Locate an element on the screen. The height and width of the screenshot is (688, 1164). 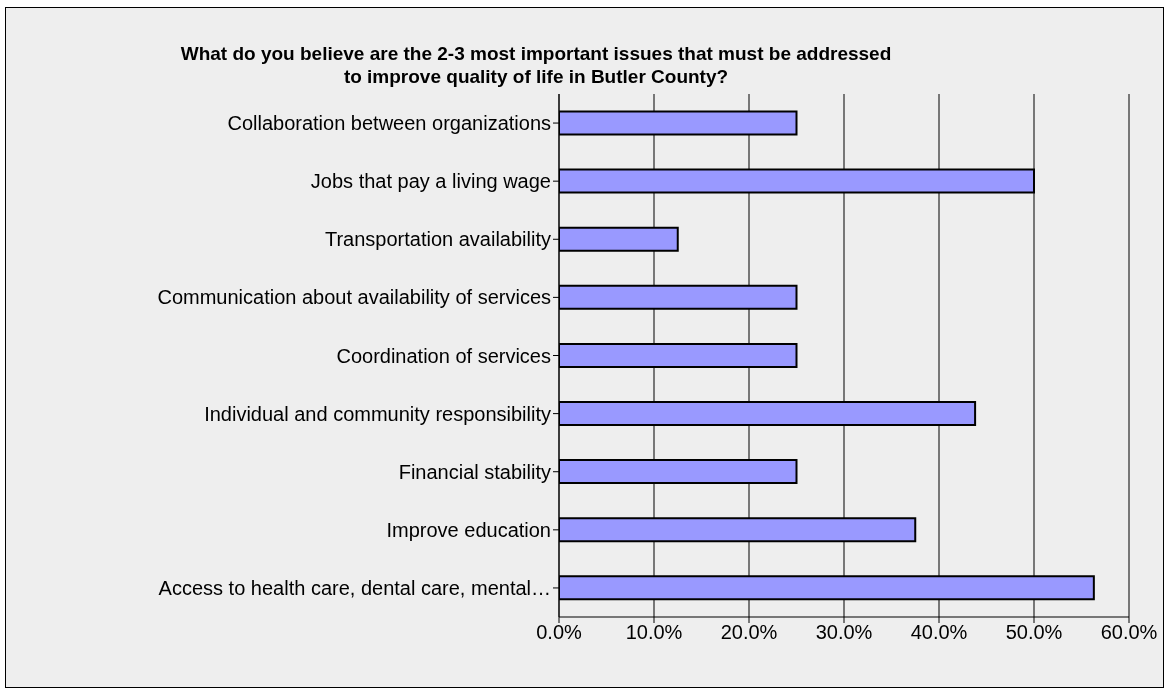
y-tick-label: Collaboration between organizations is located at coordinates (389, 123).